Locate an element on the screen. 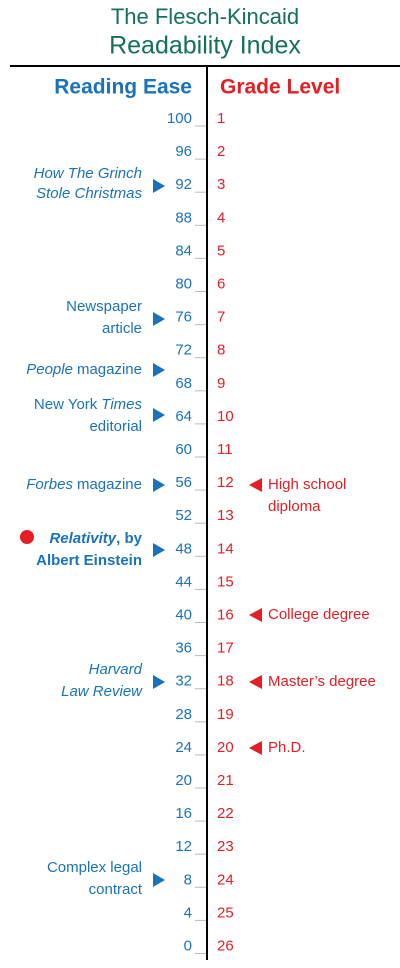  note: Albert Einstein is located at coordinates (89, 560).